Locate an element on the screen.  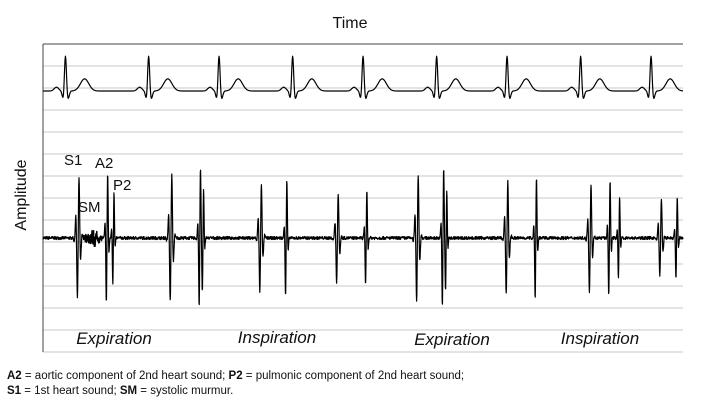
phase-label-inspiration-1: Inspiration is located at coordinates (277, 337).